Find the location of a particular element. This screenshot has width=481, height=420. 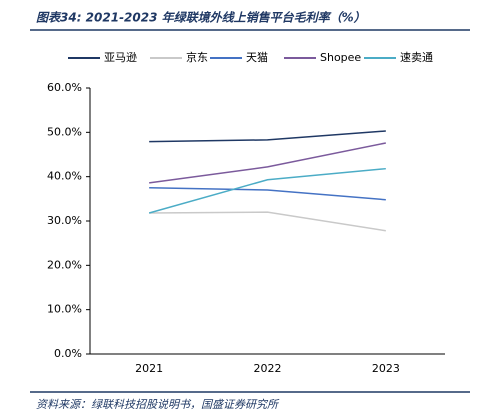

x-tick-label: 2023 is located at coordinates (386, 368).